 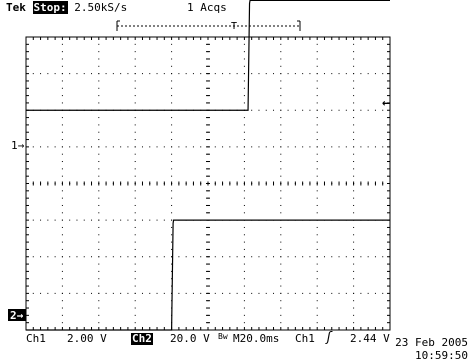 What do you see at coordinates (142, 338) in the screenshot?
I see `ch2-label: Ch2` at bounding box center [142, 338].